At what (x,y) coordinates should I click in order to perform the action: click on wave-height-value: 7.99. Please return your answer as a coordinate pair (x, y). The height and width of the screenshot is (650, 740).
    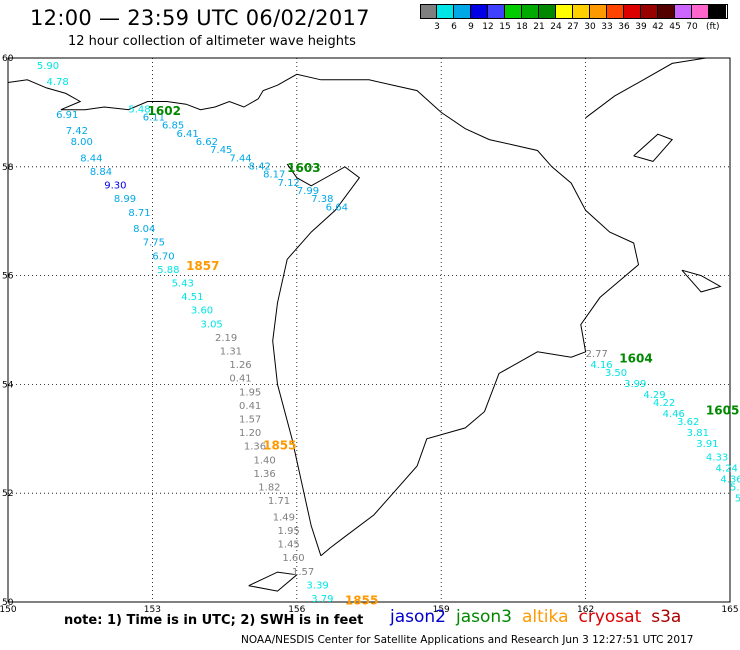
    Looking at the image, I should click on (308, 191).